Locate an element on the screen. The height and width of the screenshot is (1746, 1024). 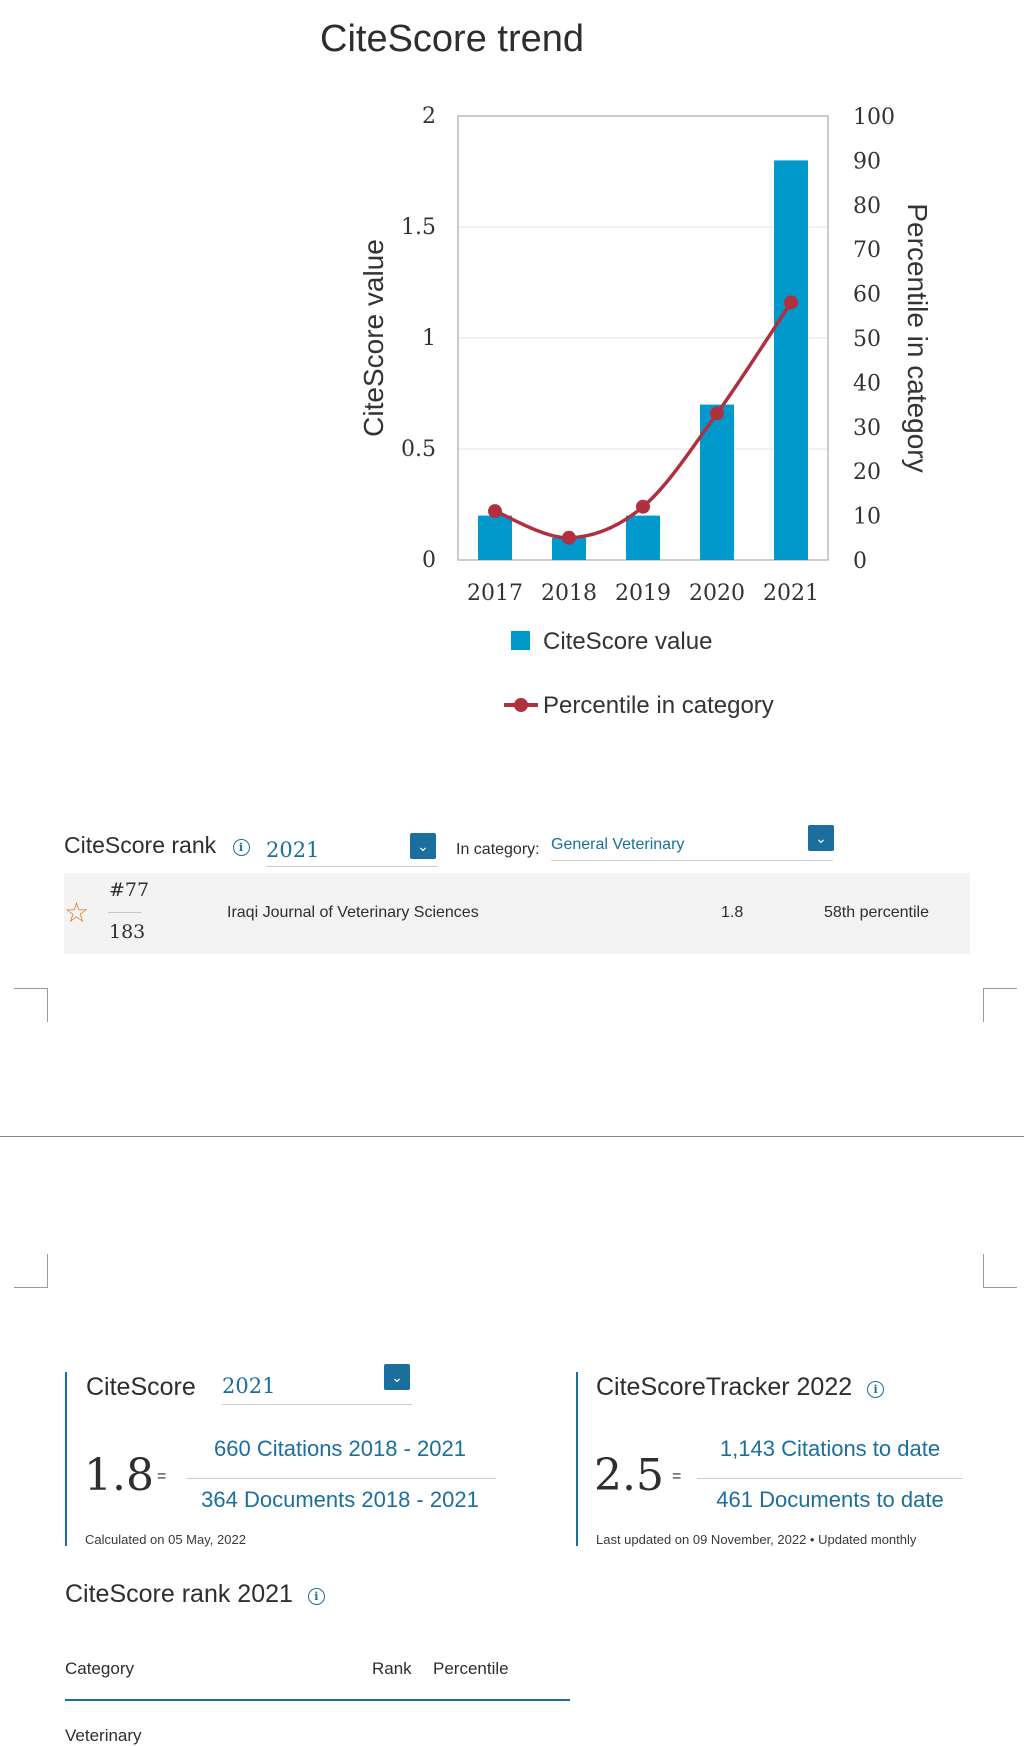
chart-title: CiteScore trend is located at coordinates (452, 39).